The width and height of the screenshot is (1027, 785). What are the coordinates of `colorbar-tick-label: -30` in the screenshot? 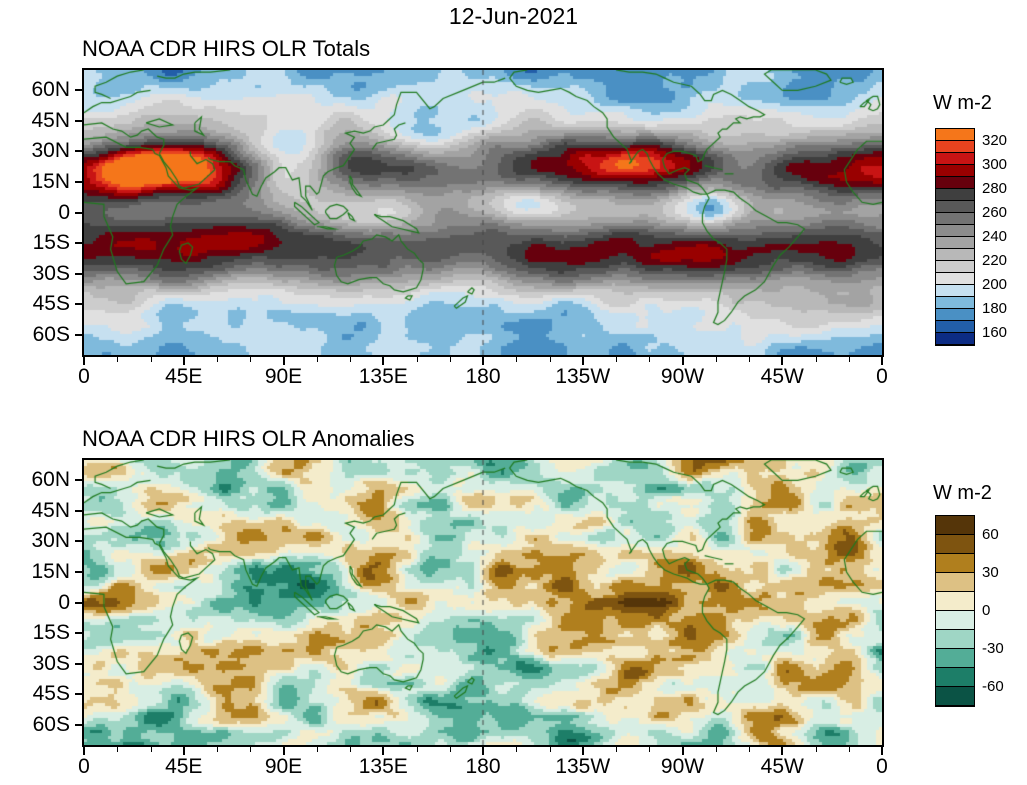 It's located at (993, 648).